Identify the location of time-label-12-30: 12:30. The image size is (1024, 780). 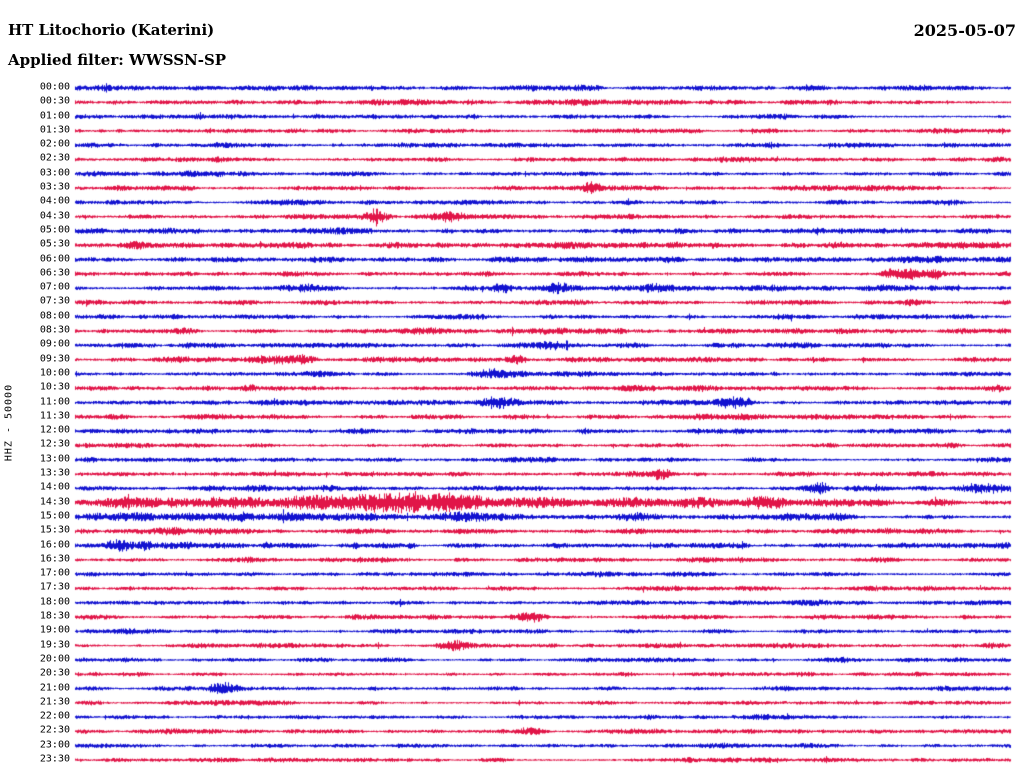
(54, 444).